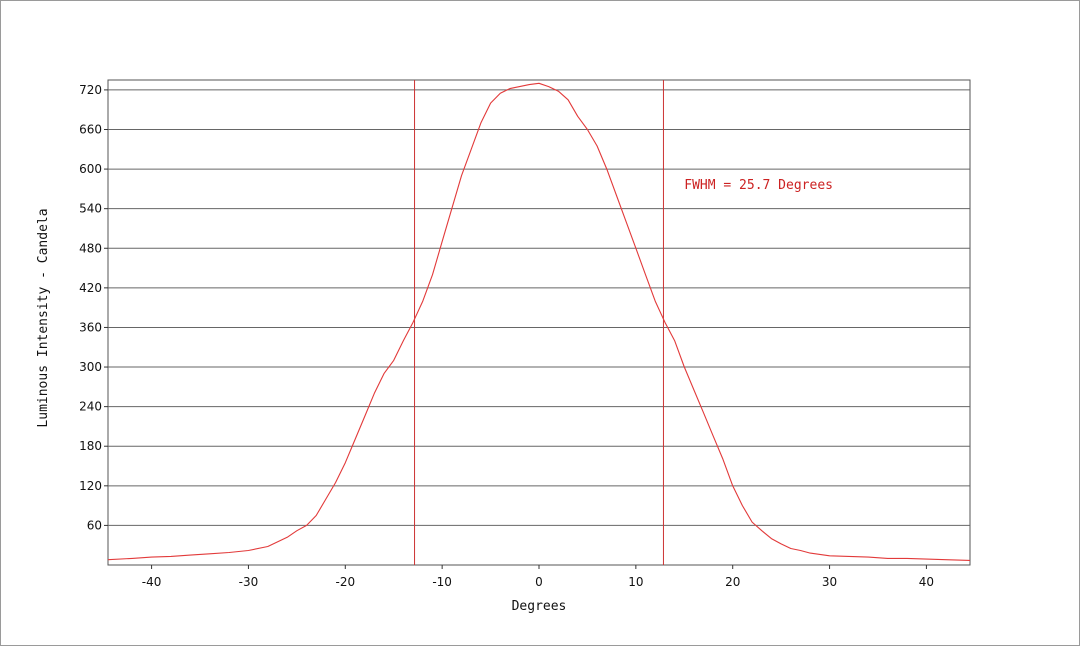  Describe the element at coordinates (90, 248) in the screenshot. I see `y-tick-label-480: 480` at that location.